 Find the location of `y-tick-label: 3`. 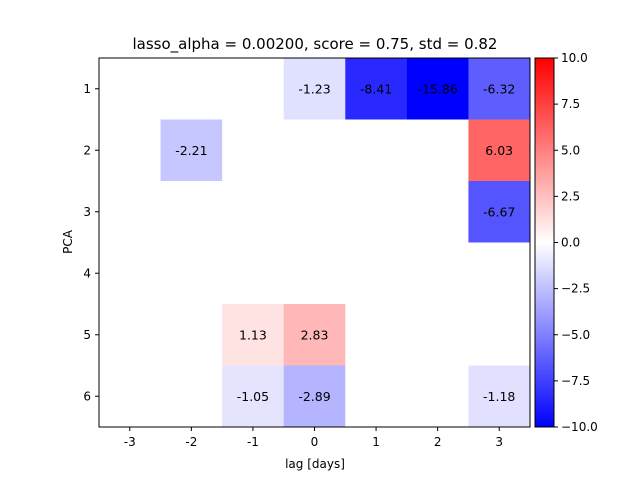

y-tick-label: 3 is located at coordinates (87, 212).